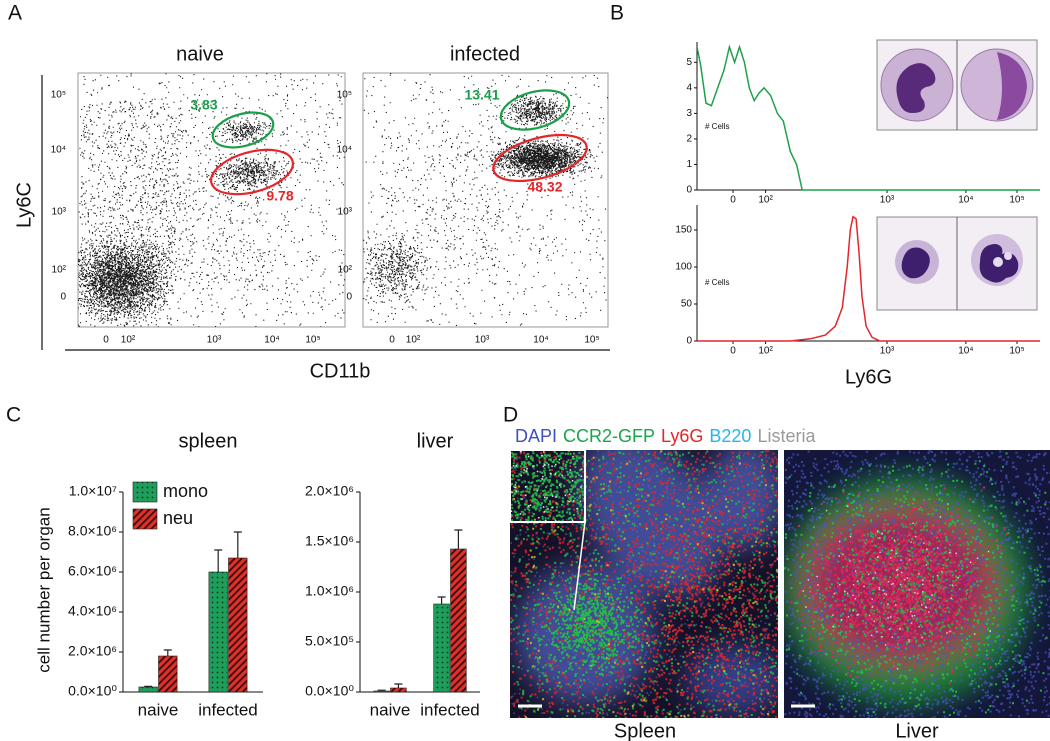  Describe the element at coordinates (689, 87) in the screenshot. I see `y-tick-label: 4` at that location.